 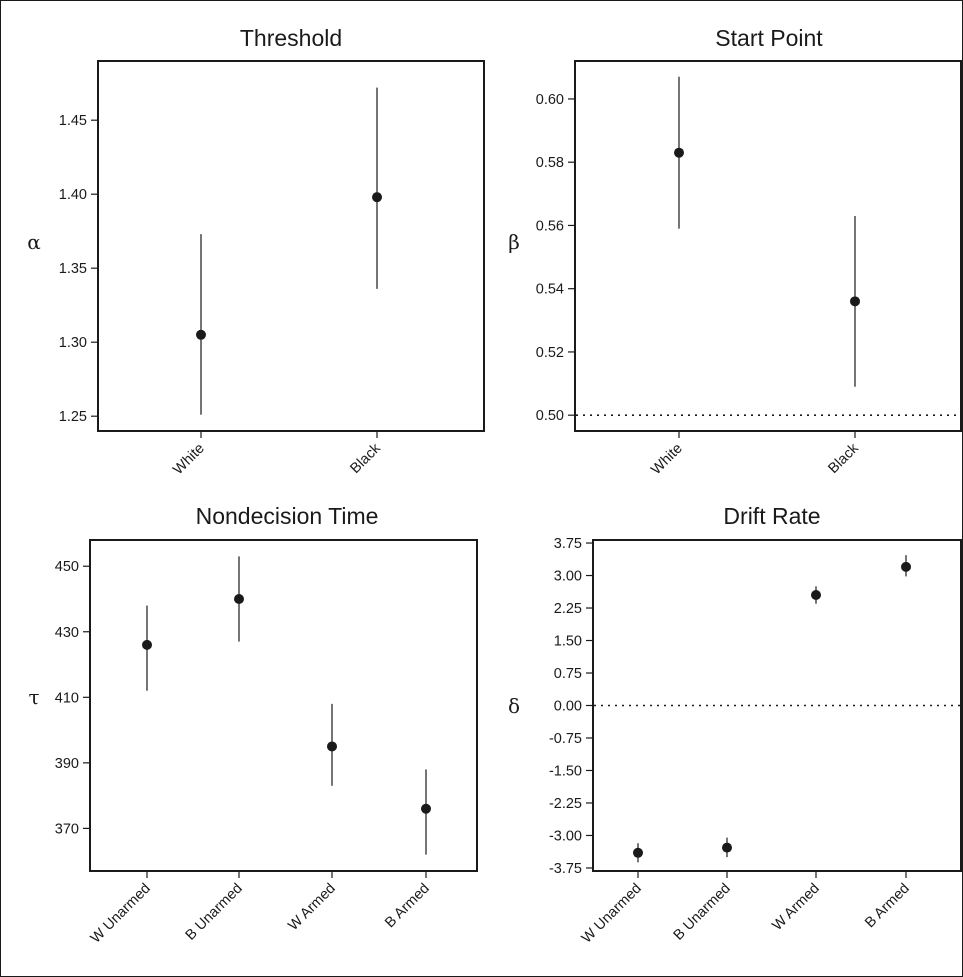 What do you see at coordinates (550, 163) in the screenshot?
I see `y-tick-label: 0.58` at bounding box center [550, 163].